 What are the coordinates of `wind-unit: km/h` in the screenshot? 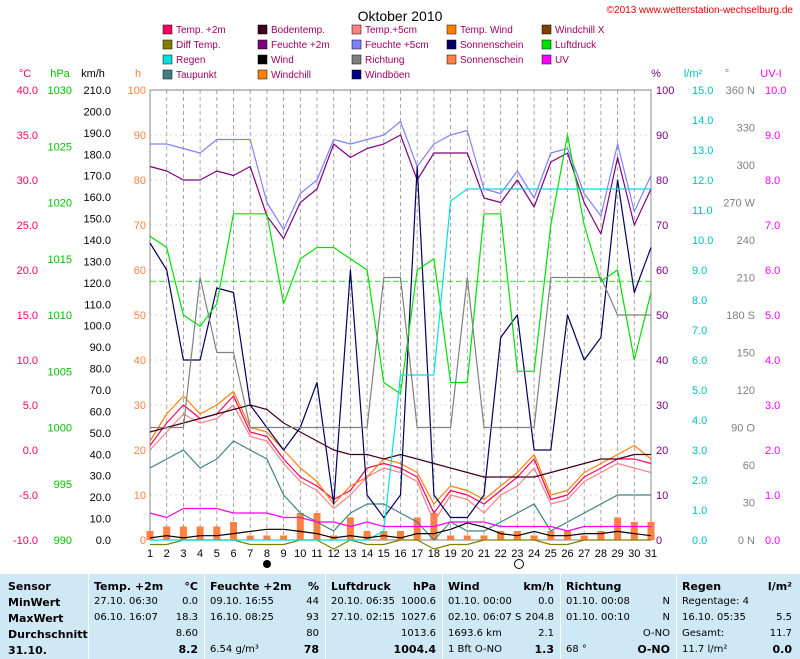 It's located at (538, 586).